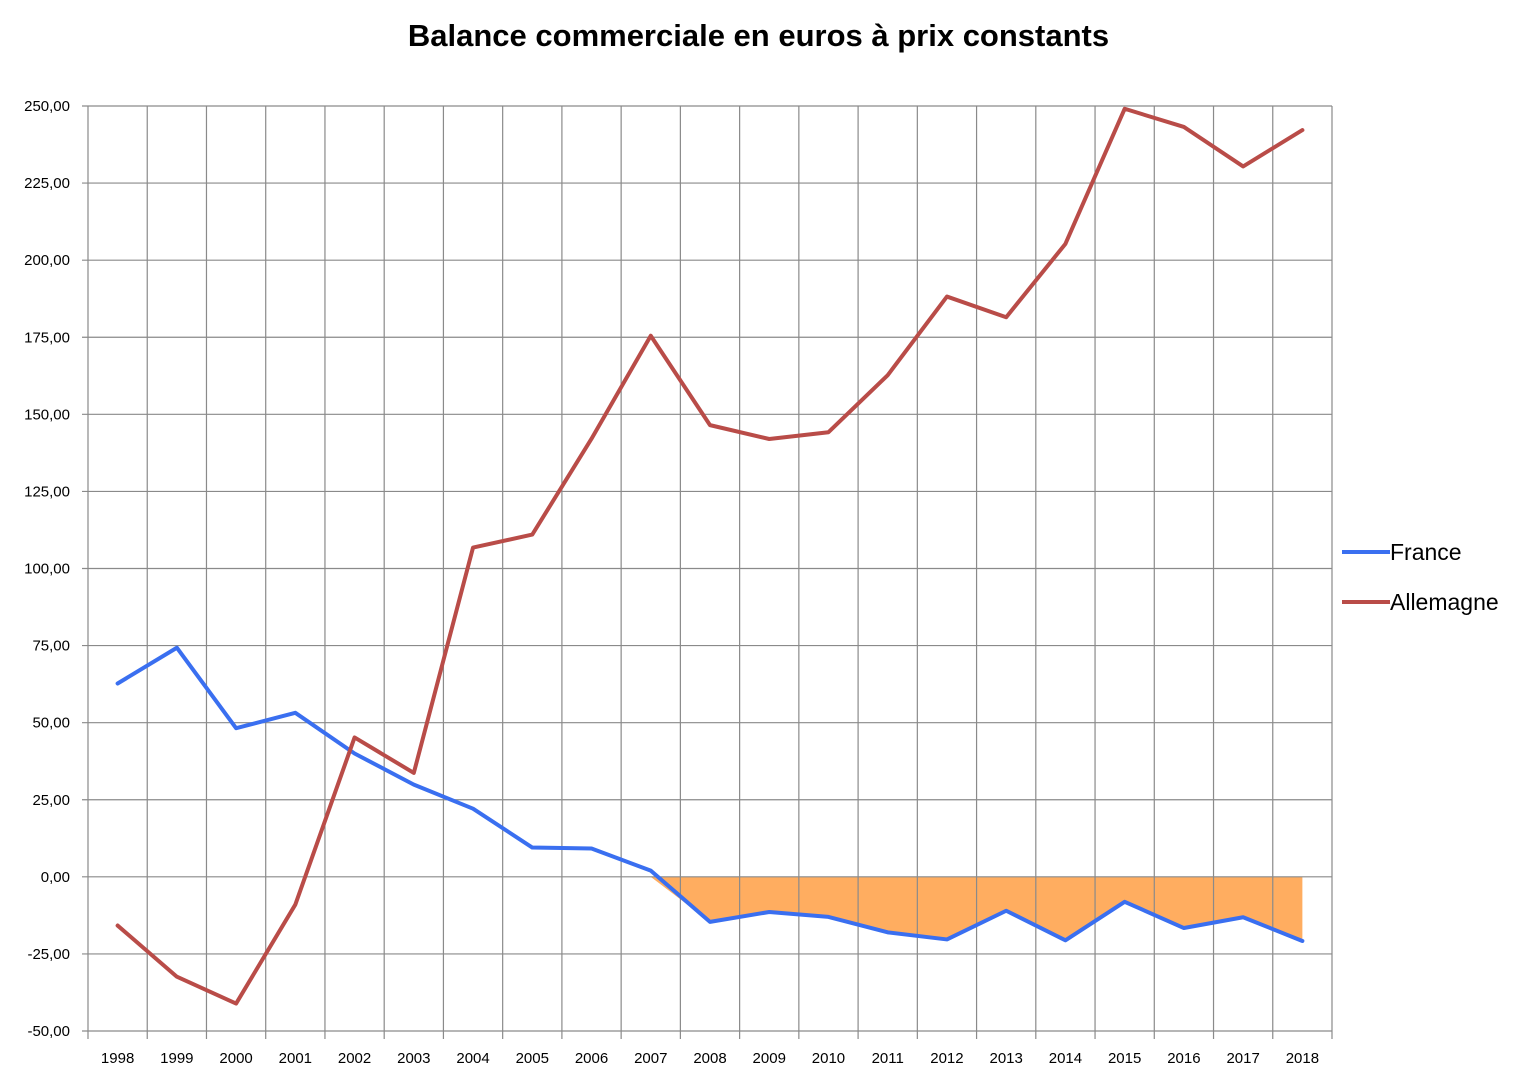  What do you see at coordinates (51, 646) in the screenshot?
I see `y-tick-label: 75,00` at bounding box center [51, 646].